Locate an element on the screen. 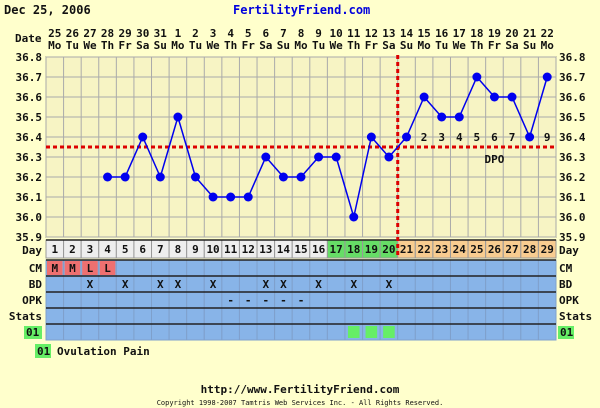  row-label-right-day: Day is located at coordinates (569, 250).